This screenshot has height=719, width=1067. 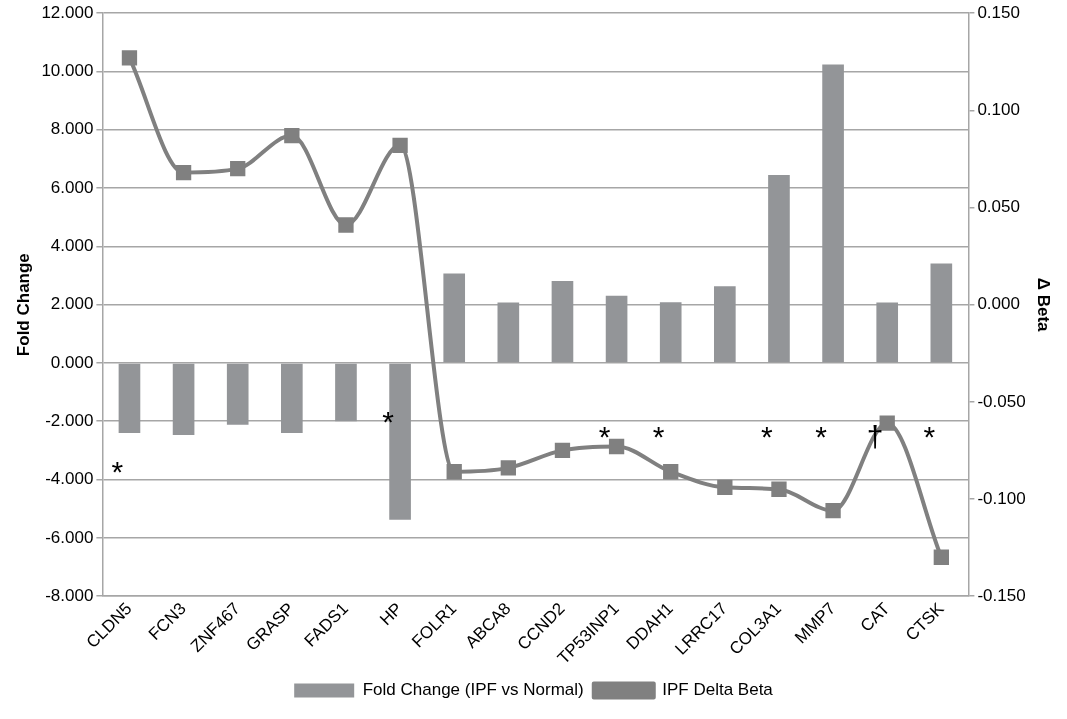 What do you see at coordinates (998, 207) in the screenshot?
I see `y2-tick-label: 0.050` at bounding box center [998, 207].